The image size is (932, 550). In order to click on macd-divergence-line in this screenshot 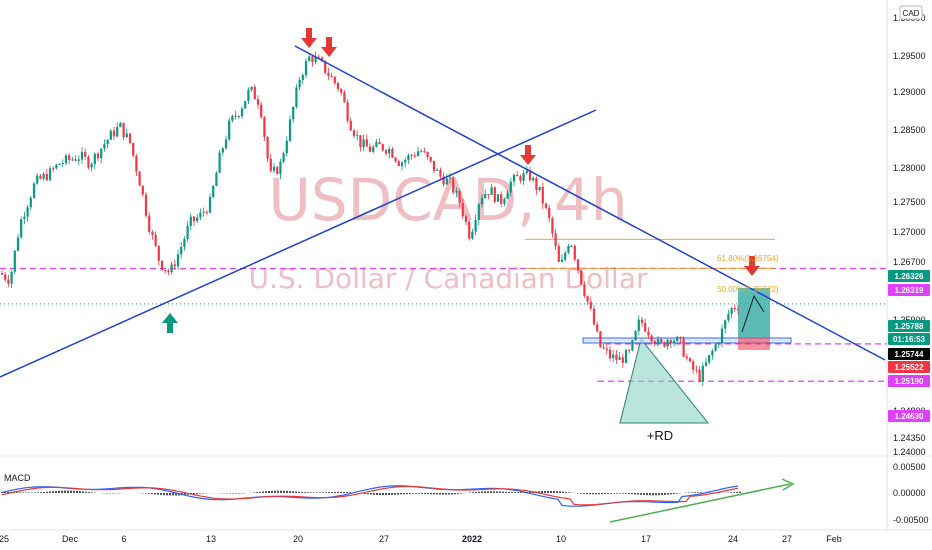, I will do `click(700, 503)`.